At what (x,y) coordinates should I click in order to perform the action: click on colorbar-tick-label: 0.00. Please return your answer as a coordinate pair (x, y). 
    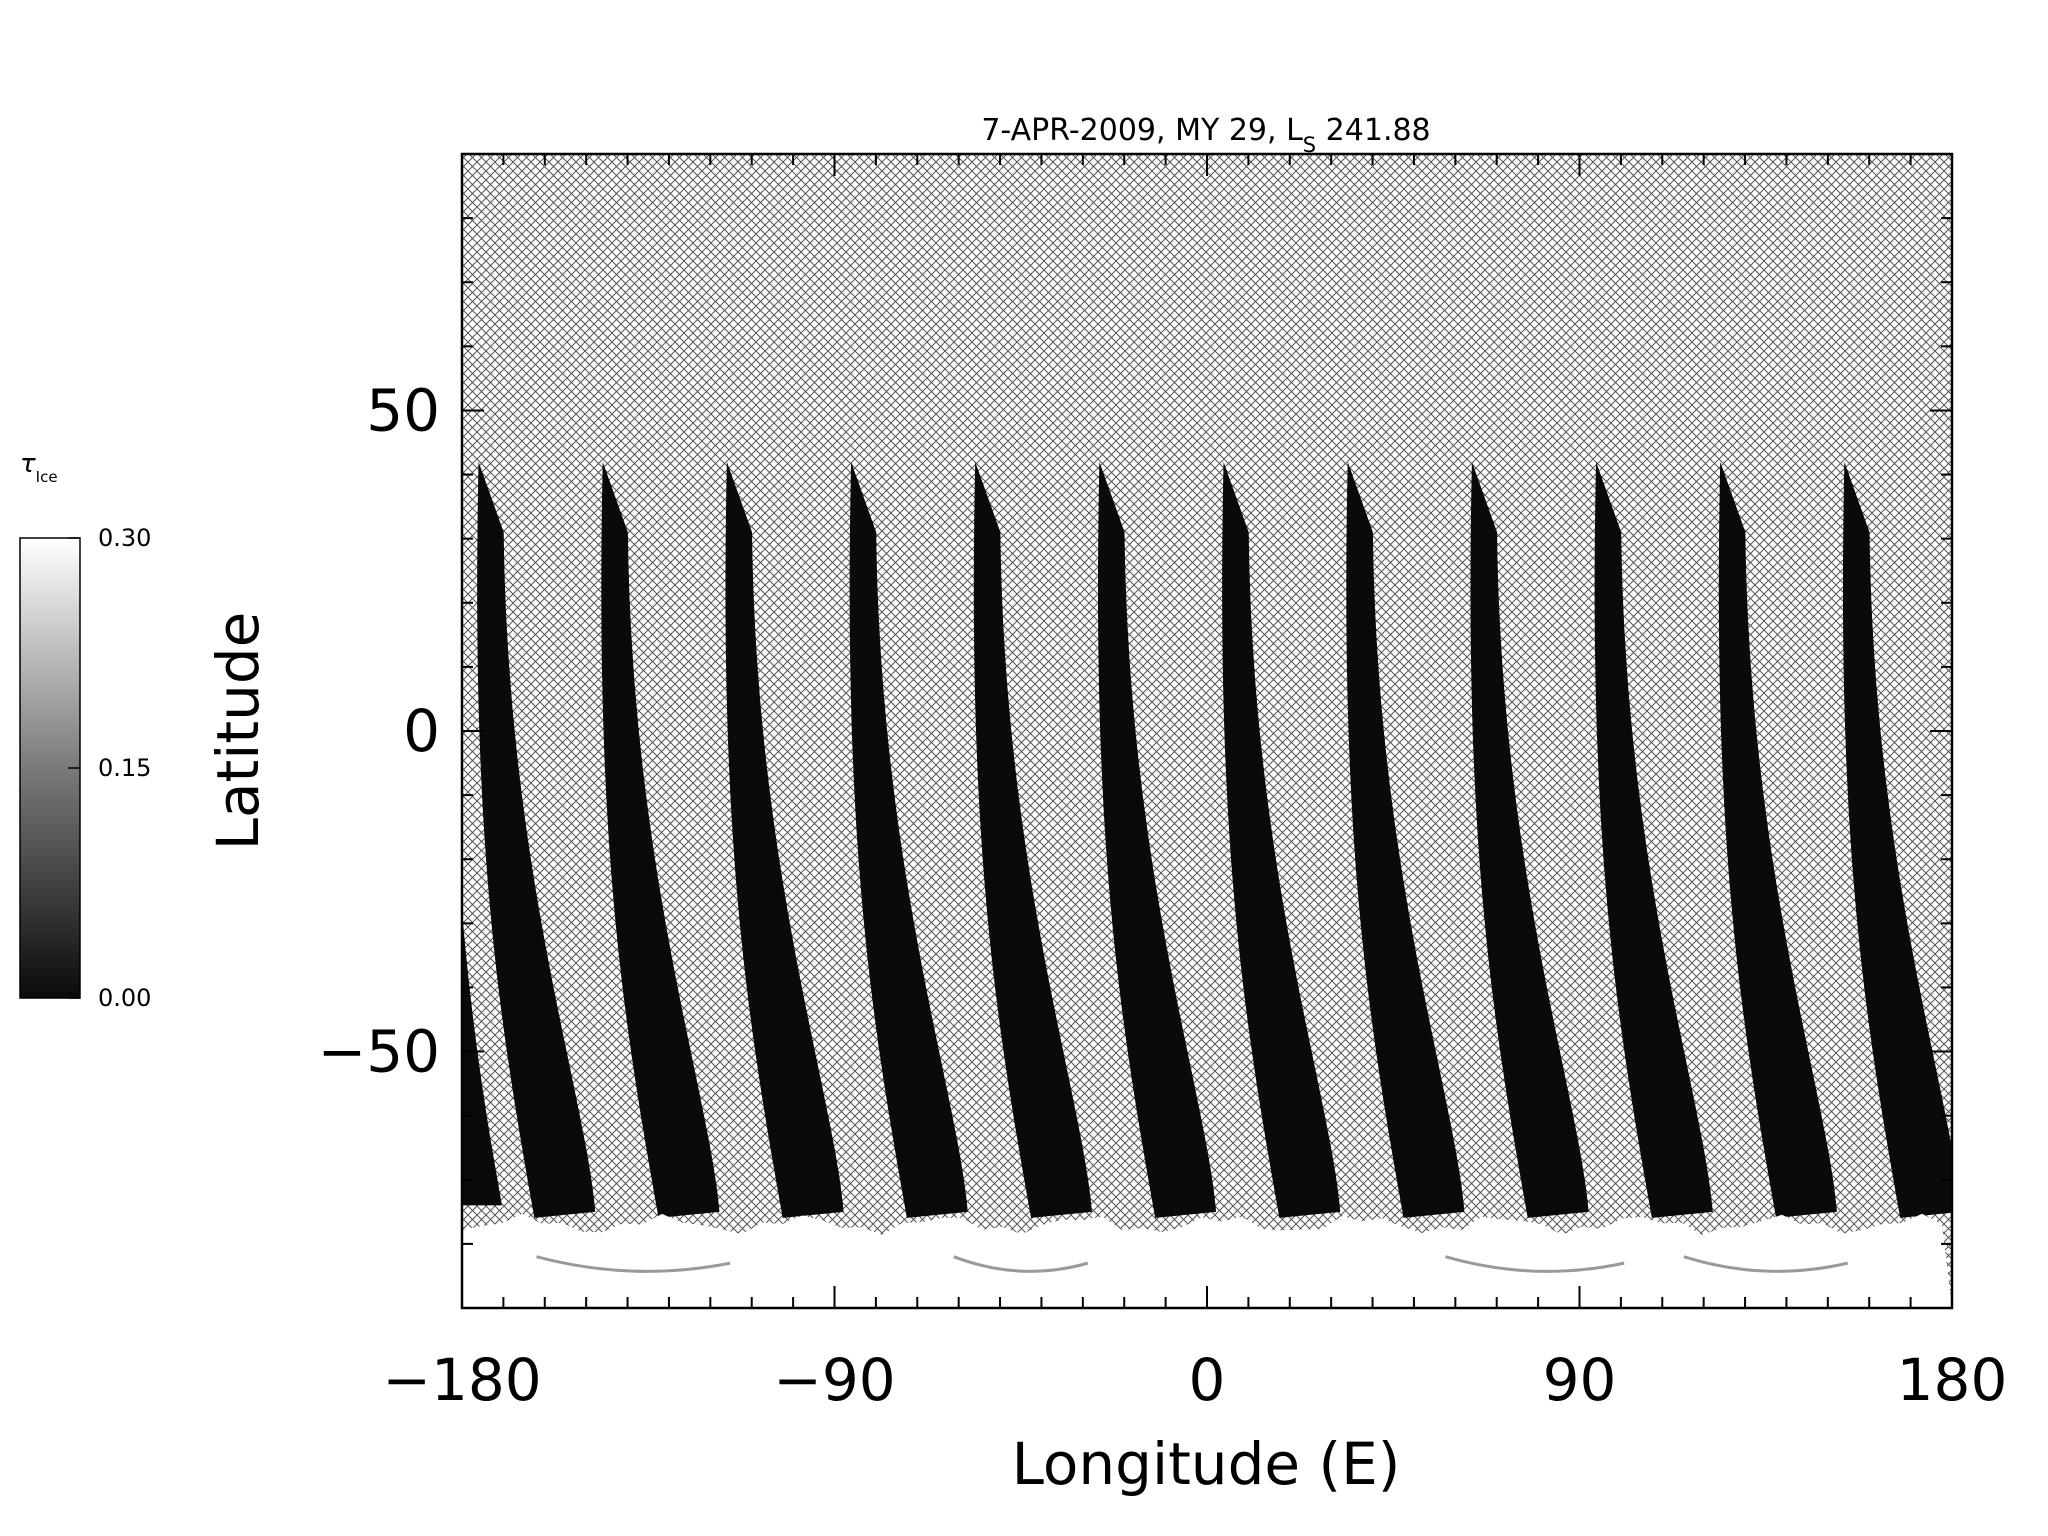
    Looking at the image, I should click on (124, 998).